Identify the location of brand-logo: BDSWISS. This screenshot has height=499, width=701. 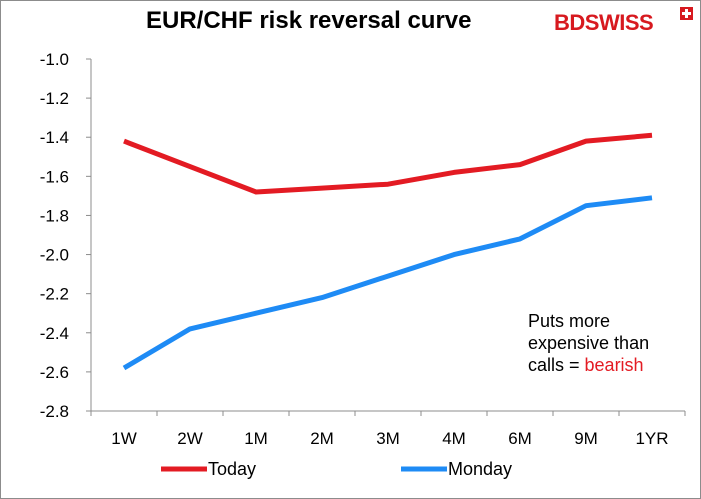
(623, 21).